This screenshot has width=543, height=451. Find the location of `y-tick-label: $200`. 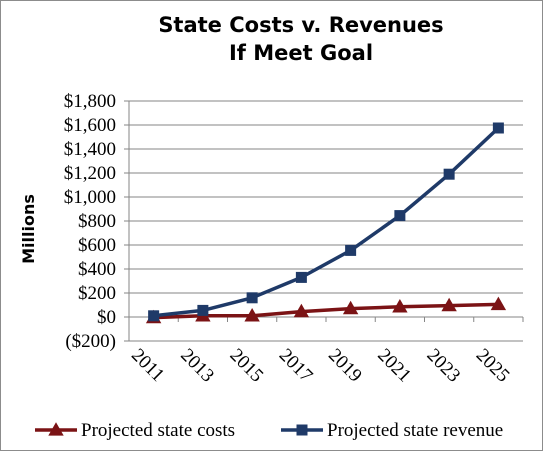

y-tick-label: $200 is located at coordinates (97, 293).